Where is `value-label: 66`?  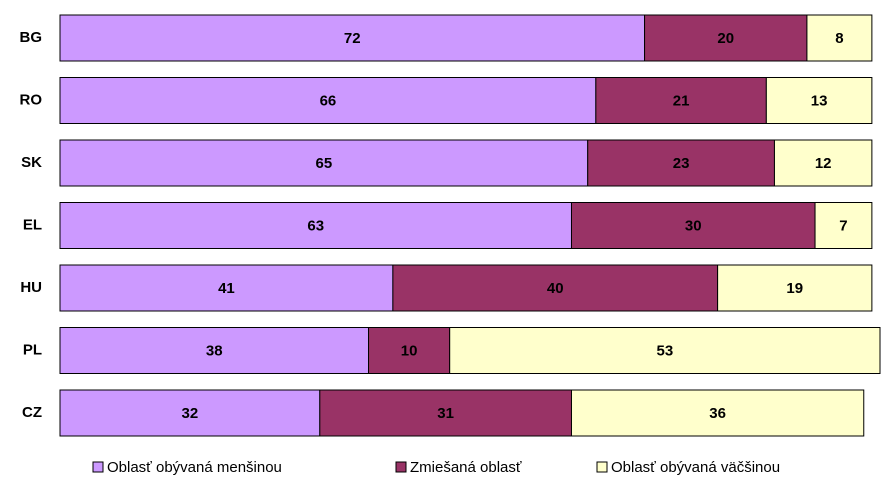 value-label: 66 is located at coordinates (328, 100).